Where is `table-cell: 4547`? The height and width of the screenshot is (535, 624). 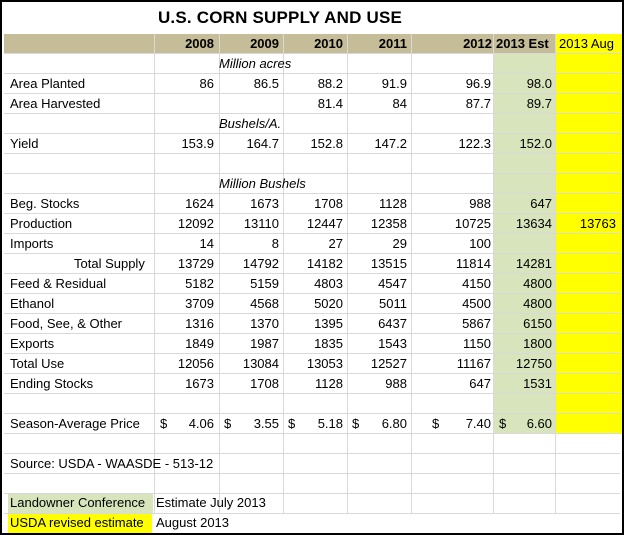
table-cell: 4547 is located at coordinates (392, 283).